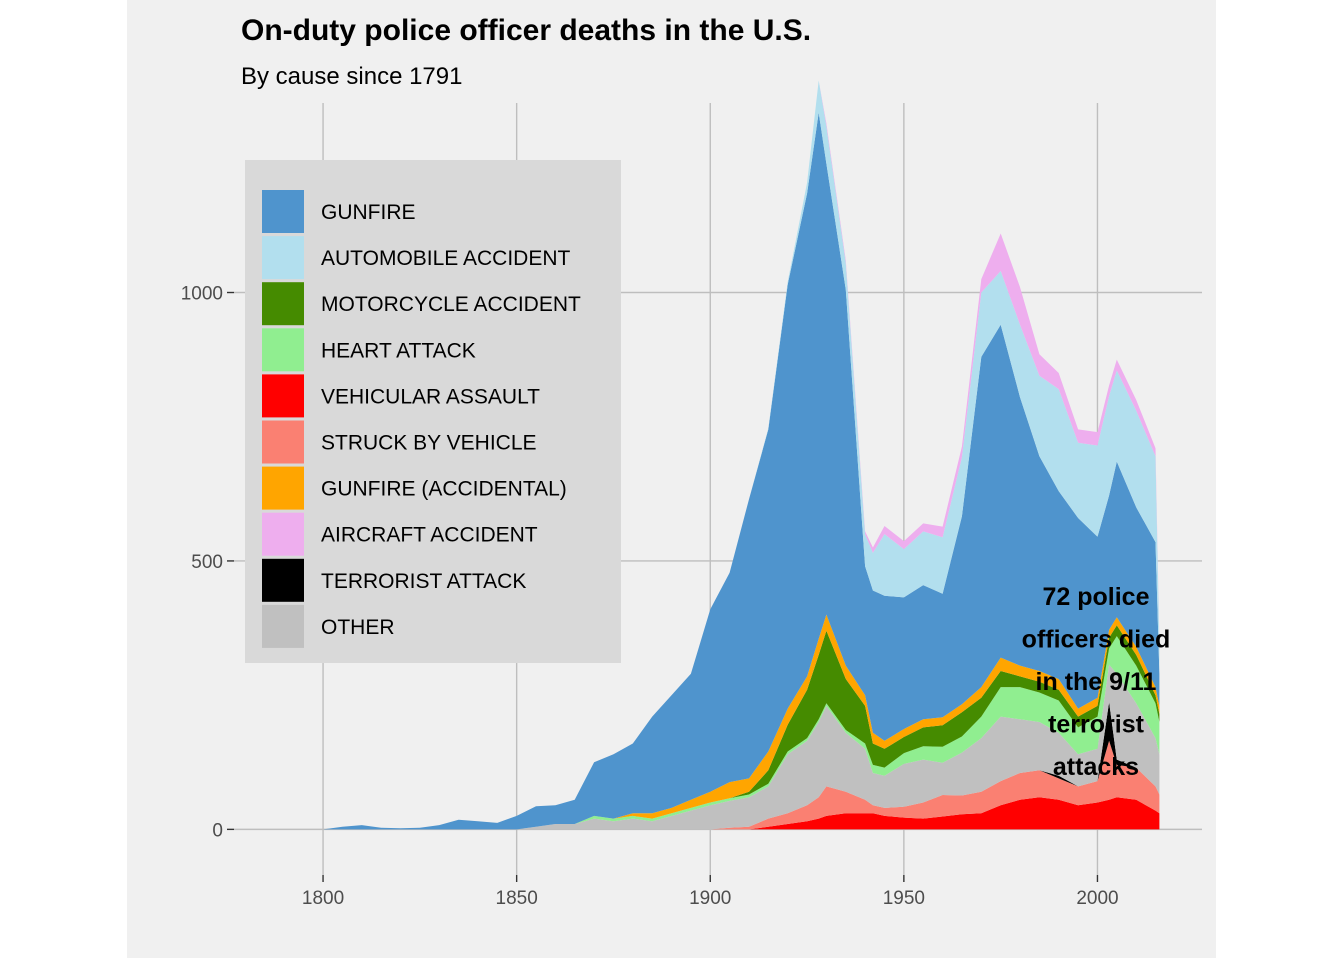 This screenshot has width=1344, height=960. Describe the element at coordinates (429, 535) in the screenshot. I see `legend-label-7: AIRCRAFT ACCIDENT` at that location.